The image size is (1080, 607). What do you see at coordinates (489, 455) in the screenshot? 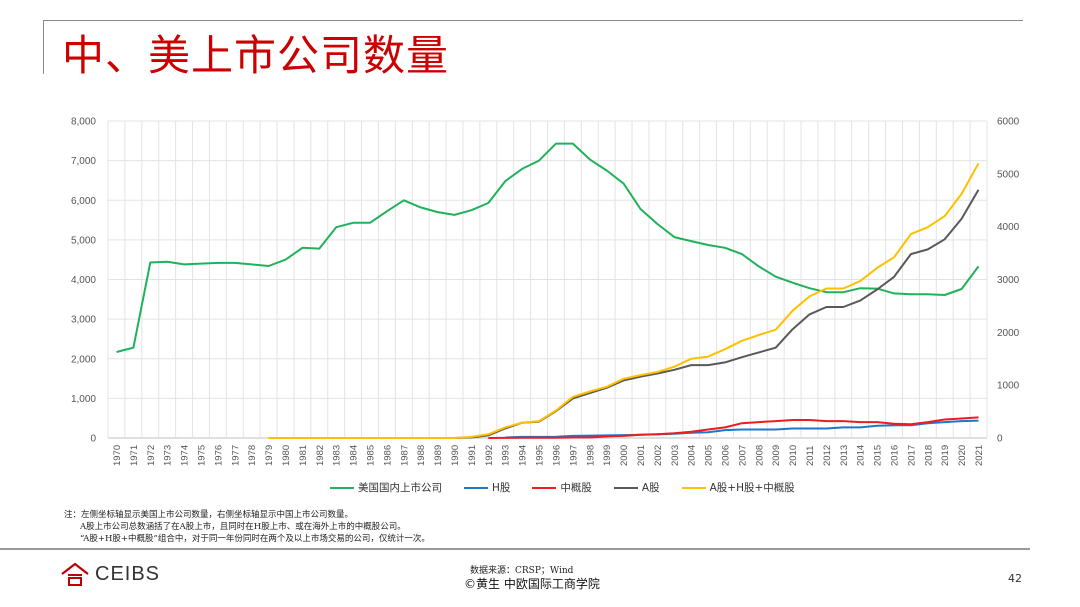
I see `x-tick-label: 1992` at bounding box center [489, 455].